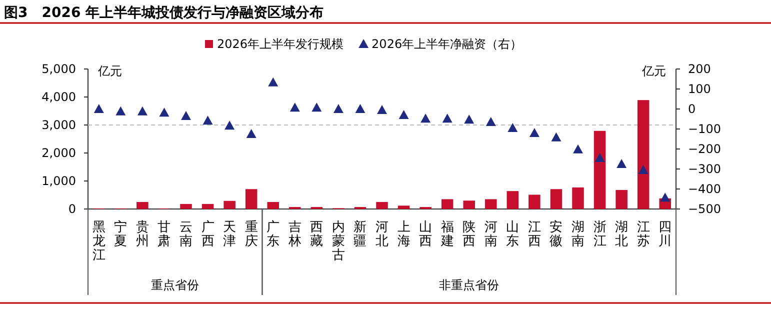 The width and height of the screenshot is (771, 330). I want to click on y-tick-label: 2,000, so click(59, 153).